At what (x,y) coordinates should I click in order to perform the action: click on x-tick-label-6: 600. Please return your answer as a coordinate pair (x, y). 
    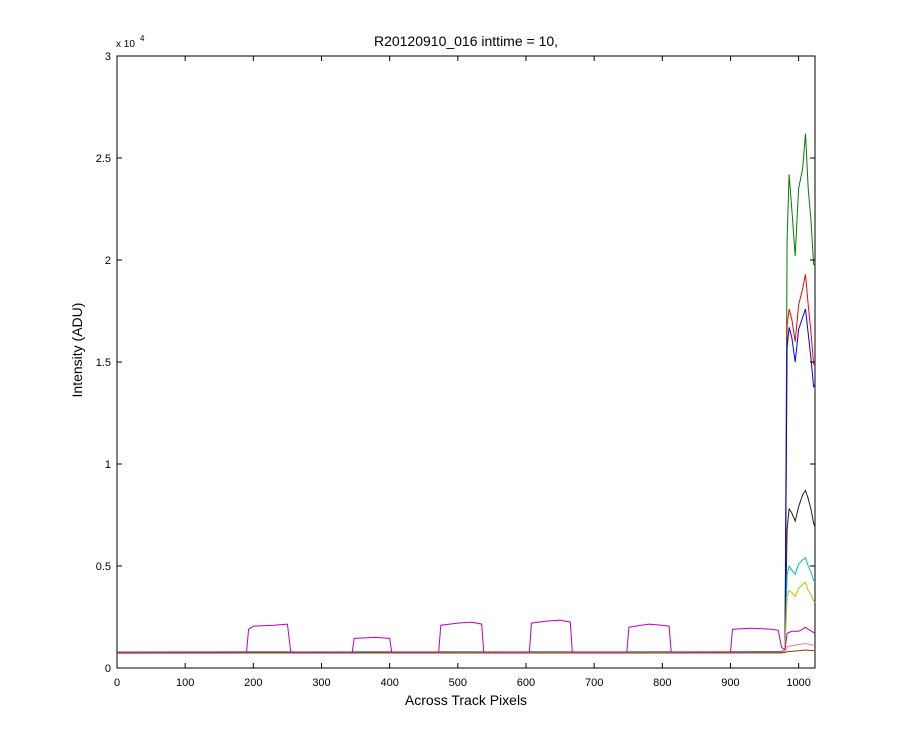
    Looking at the image, I should click on (526, 683).